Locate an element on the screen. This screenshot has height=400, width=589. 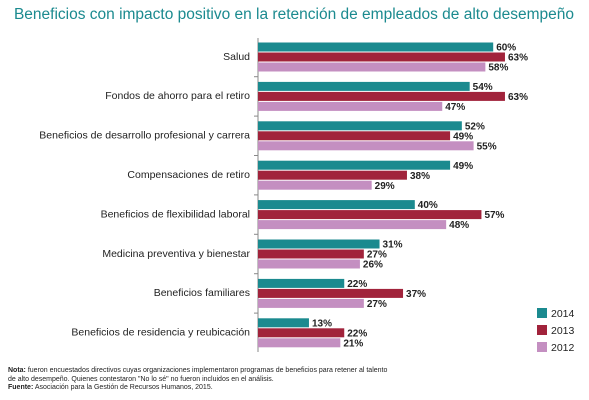
legend-label: 2012 is located at coordinates (563, 348).